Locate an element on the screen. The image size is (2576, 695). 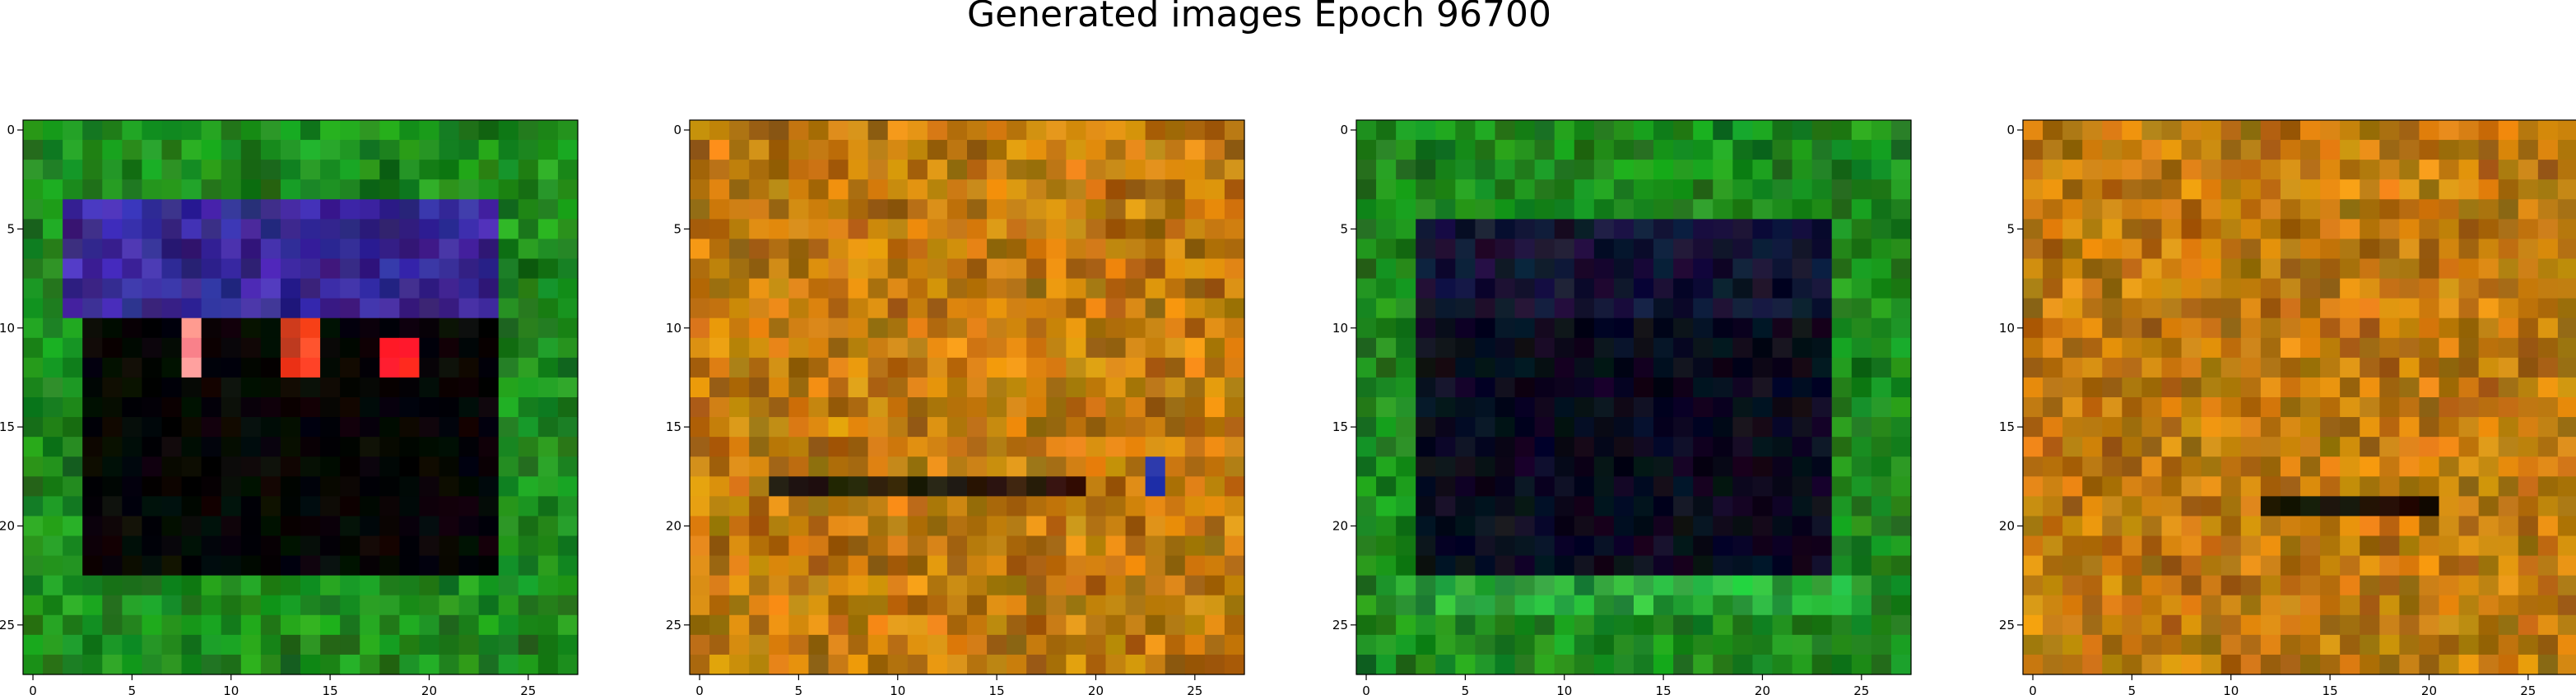
y-tick-label: 5 is located at coordinates (2010, 228).